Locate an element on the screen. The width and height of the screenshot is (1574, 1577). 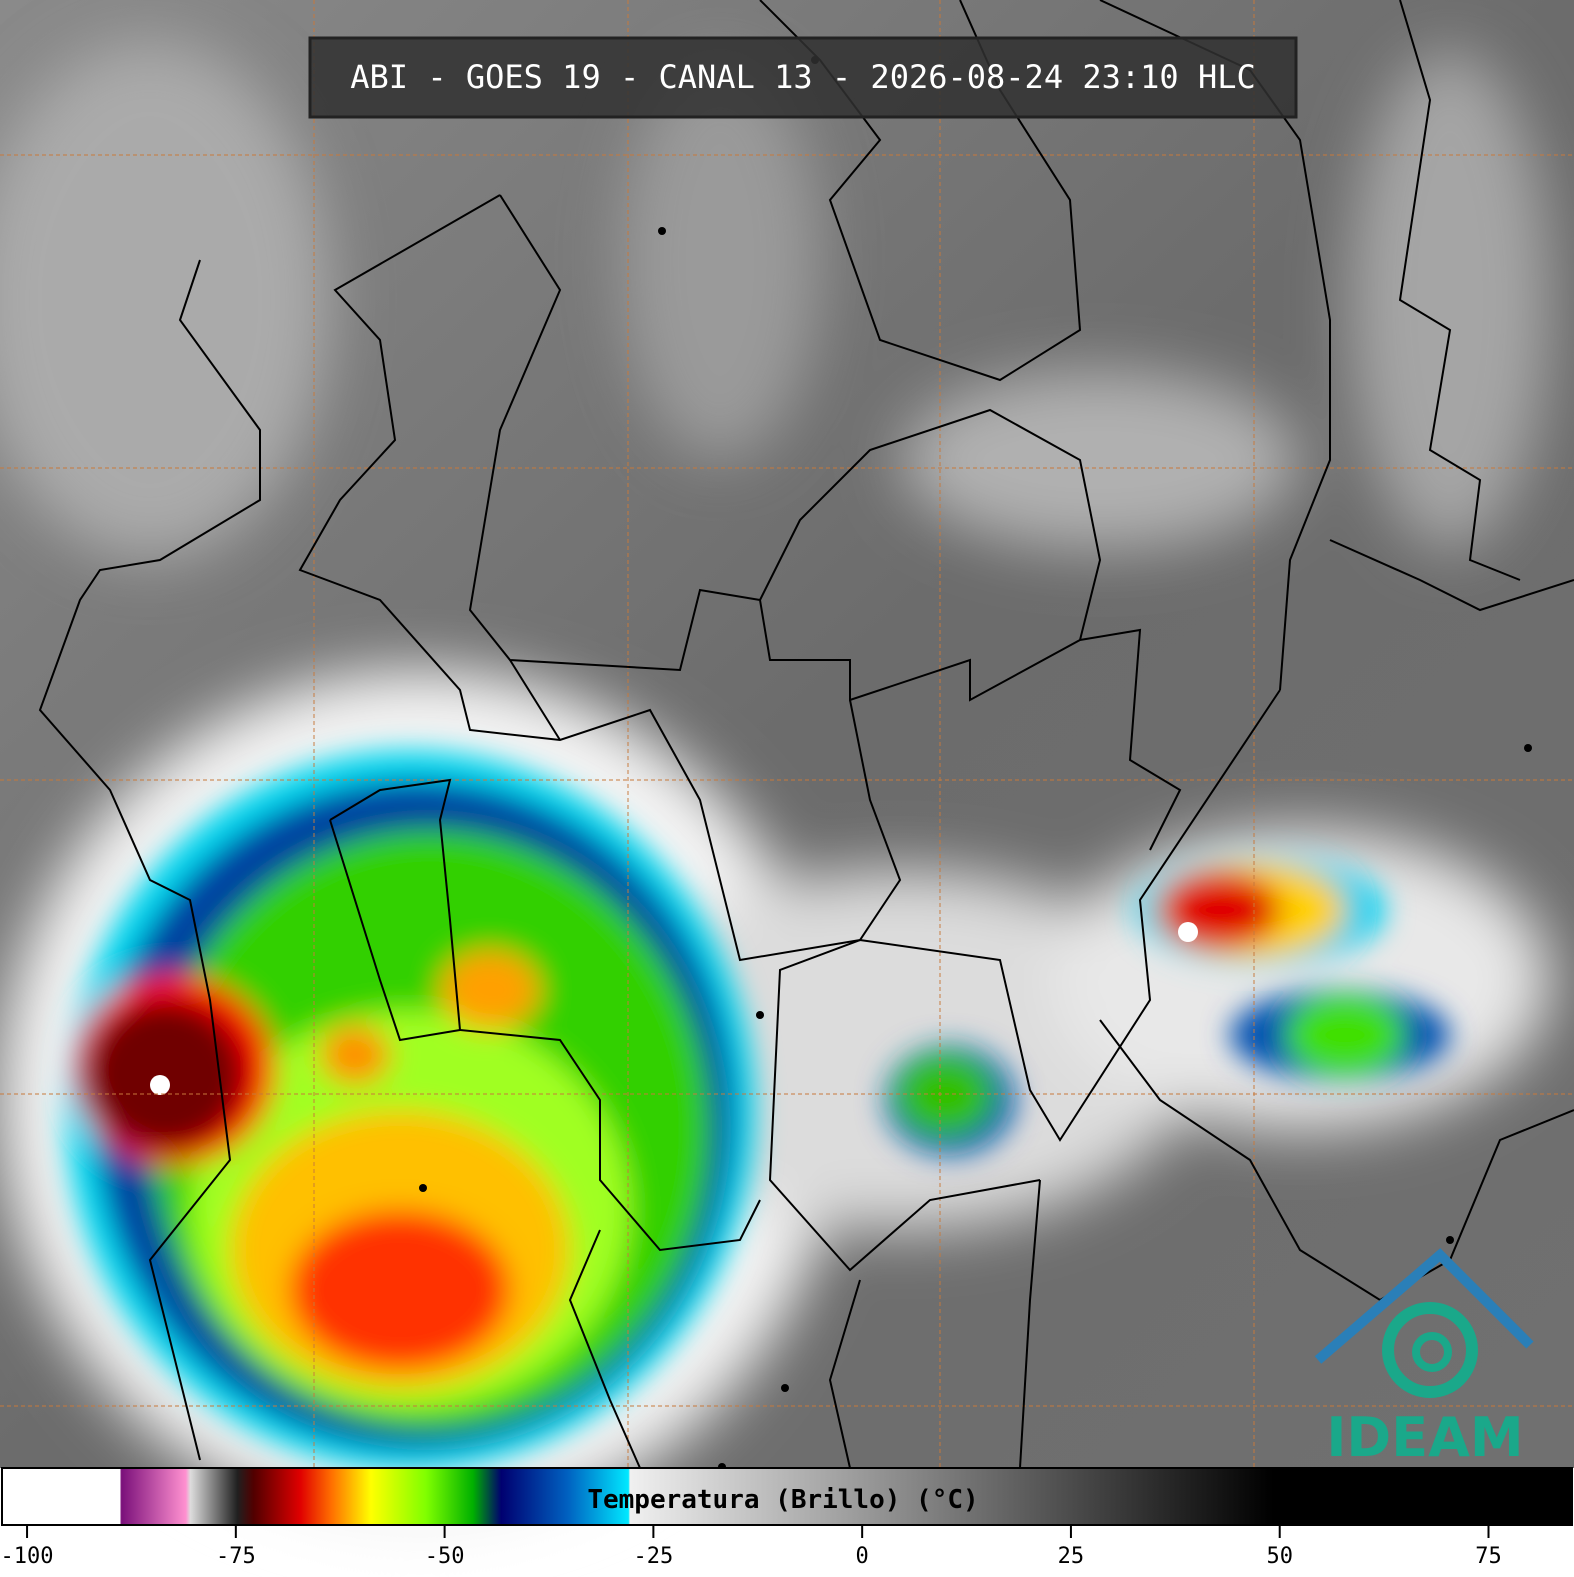
colorbar: Temperatura (Brillo) (°C) is located at coordinates (787, 1496).